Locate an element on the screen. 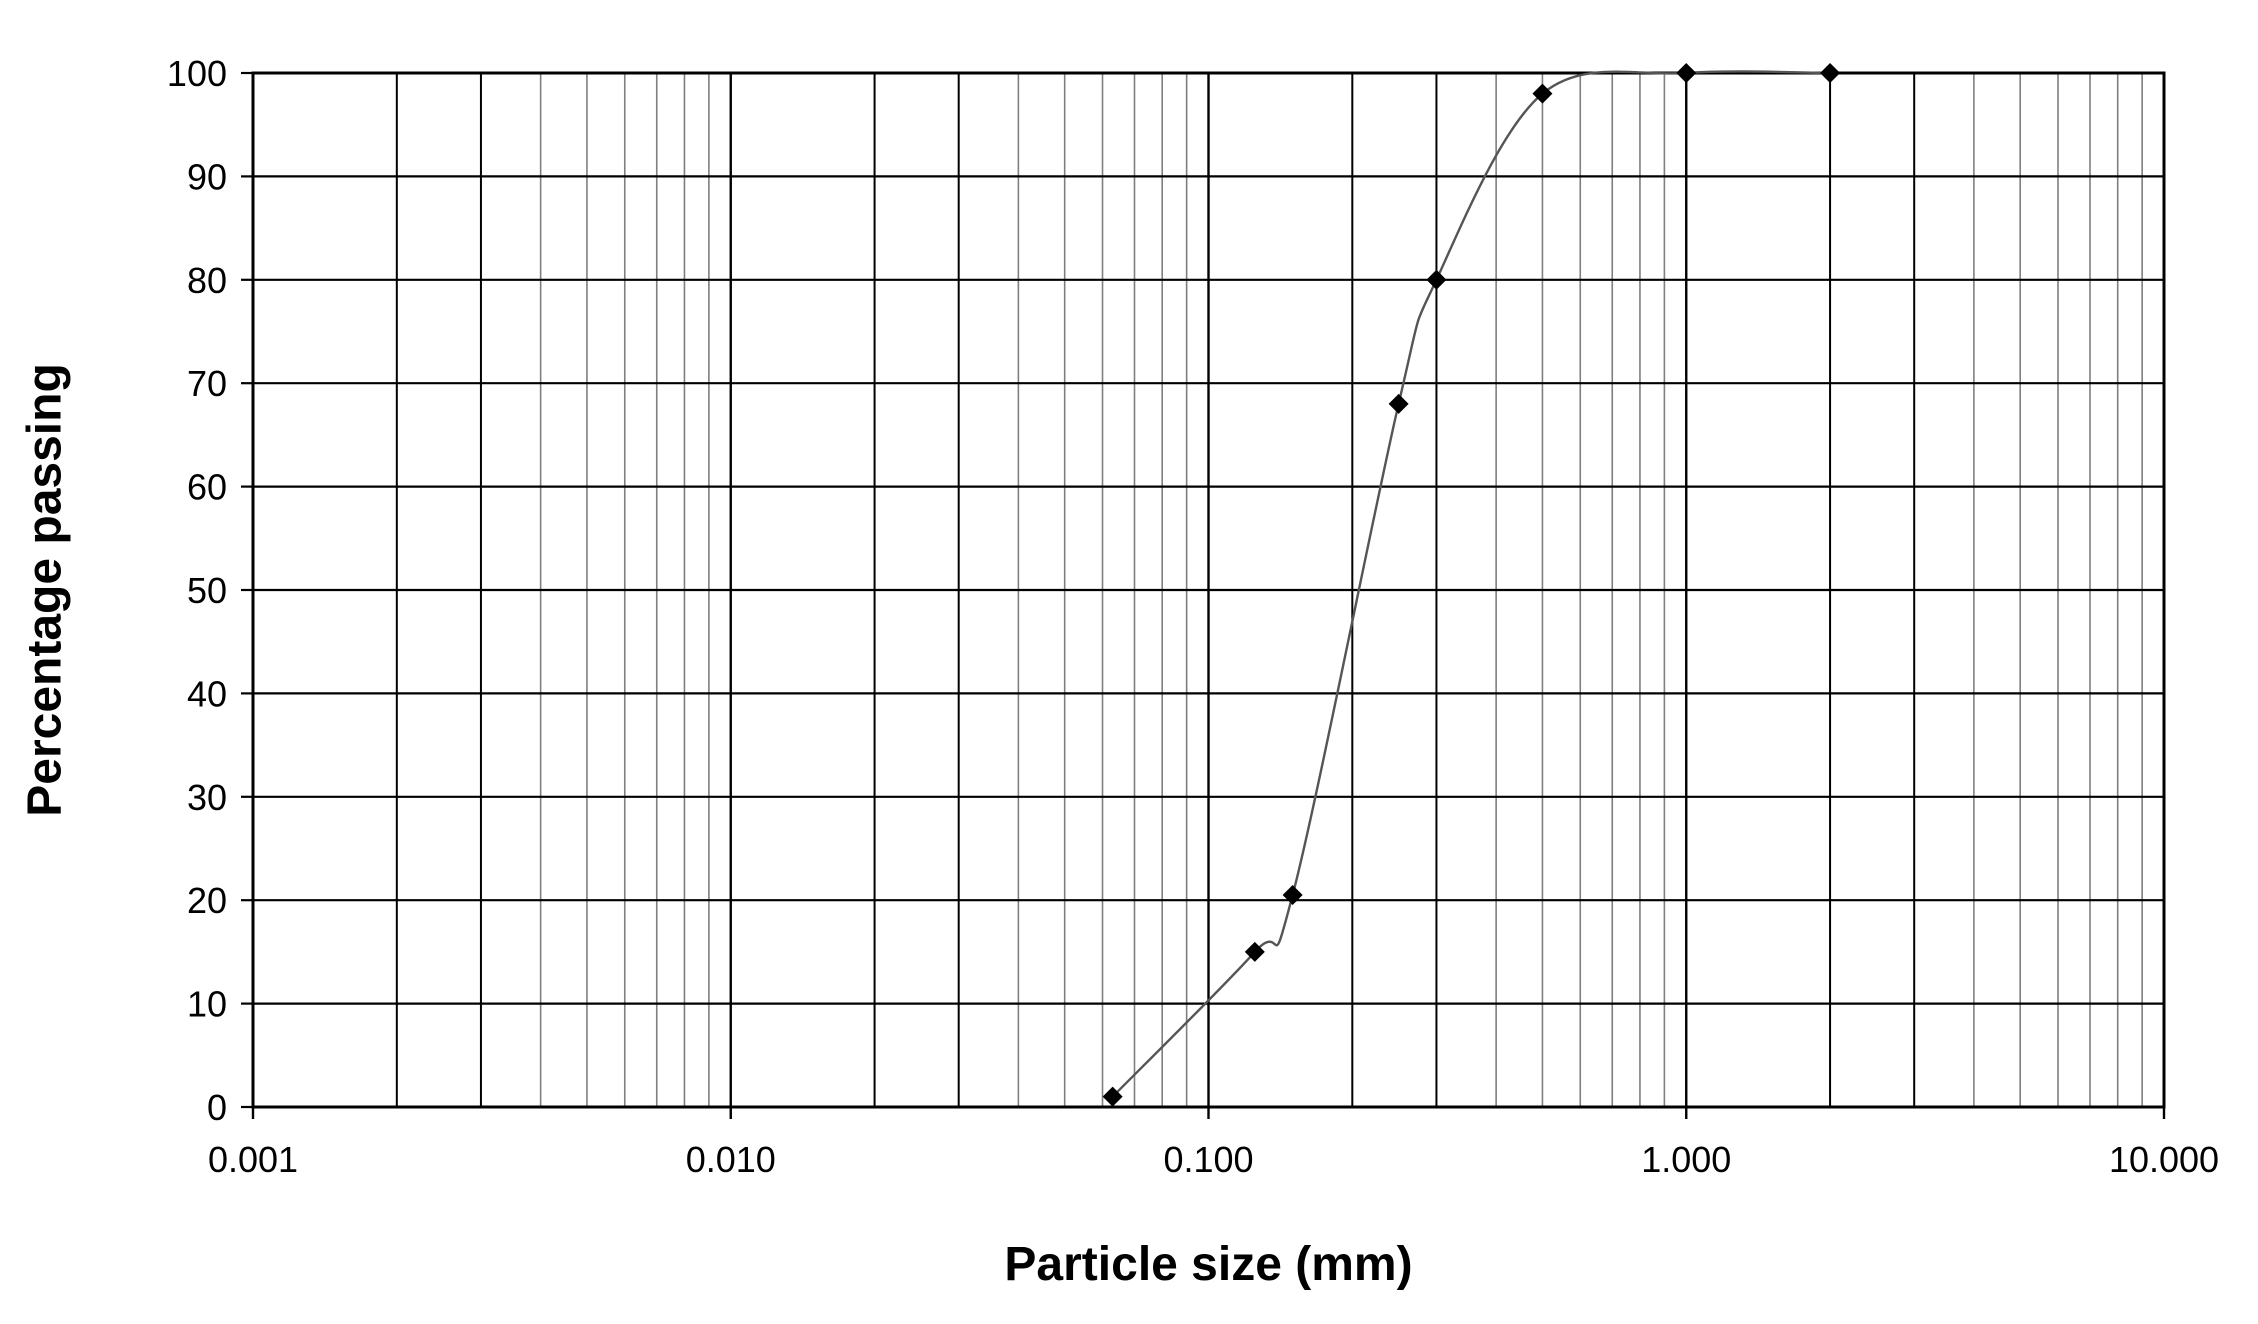 This screenshot has width=2258, height=1324. y-tick-label: 30 is located at coordinates (207, 797).